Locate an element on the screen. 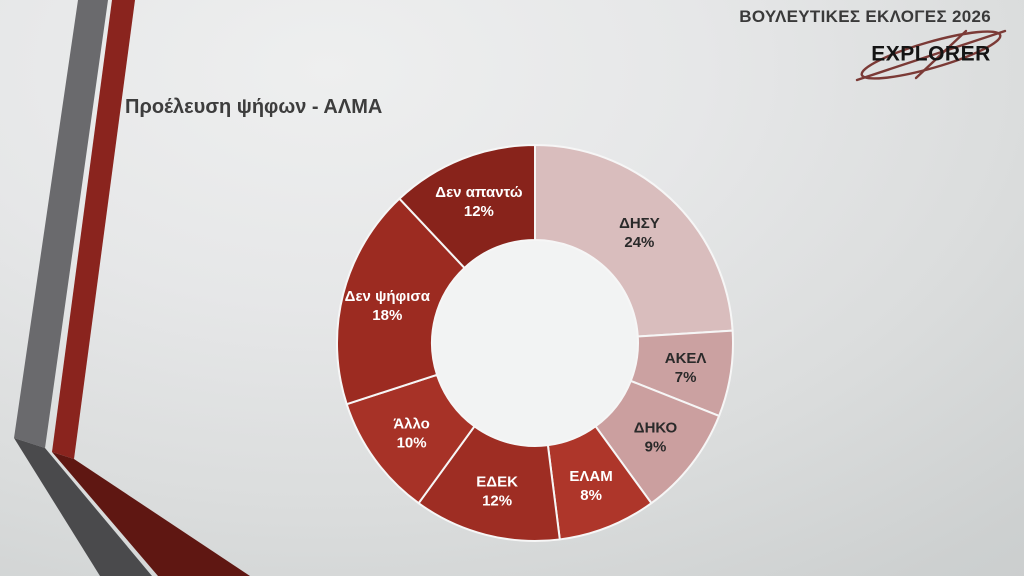 This screenshot has width=1024, height=576. donut-slice-label-3: ΔΗΚΟ 9% is located at coordinates (656, 438).